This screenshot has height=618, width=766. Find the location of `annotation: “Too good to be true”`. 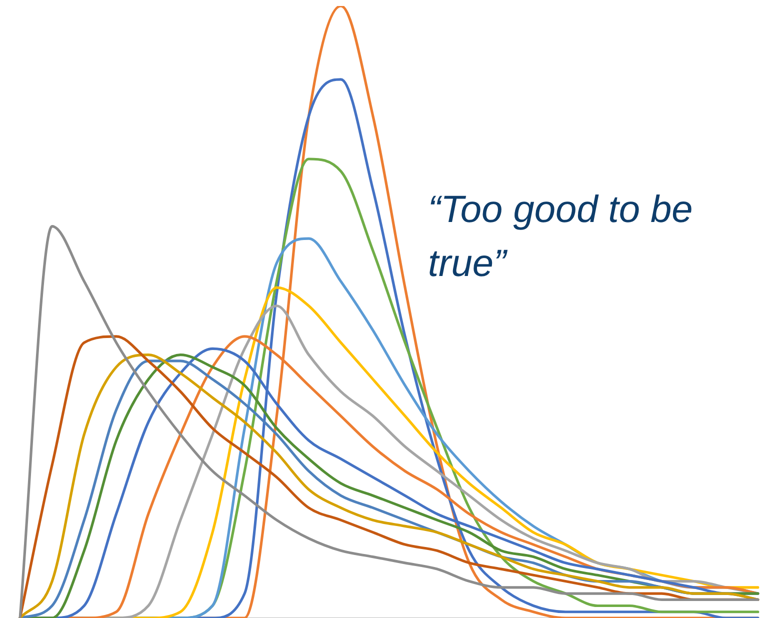

annotation: “Too good to be true” is located at coordinates (560, 237).